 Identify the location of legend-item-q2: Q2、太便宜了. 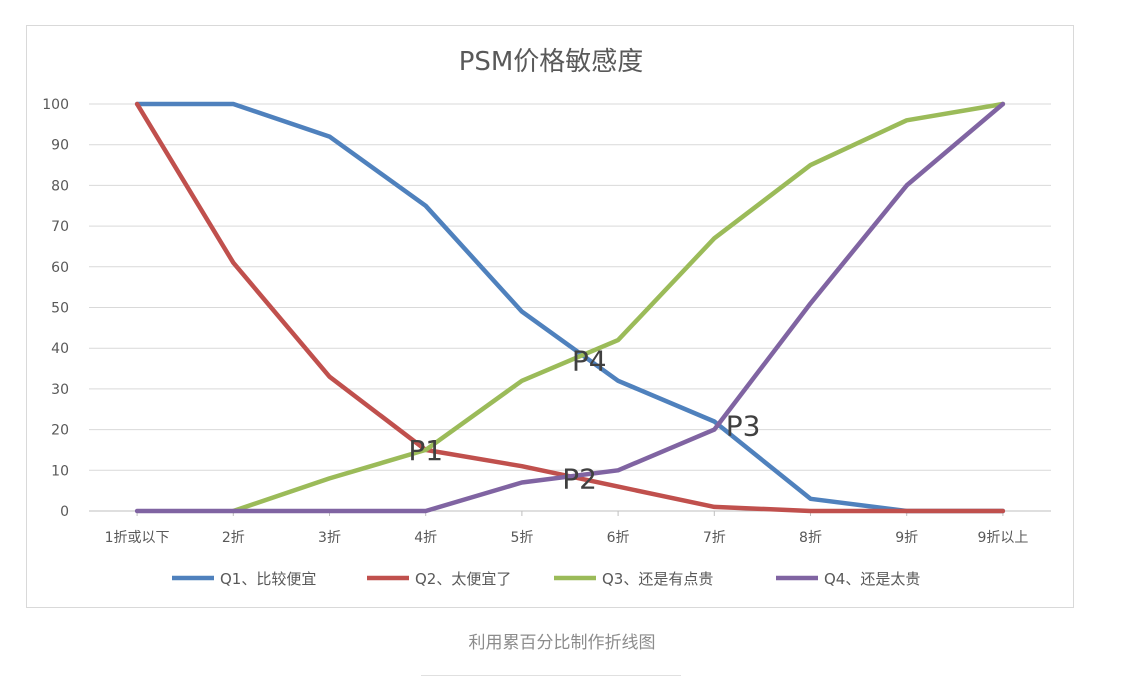
(439, 579).